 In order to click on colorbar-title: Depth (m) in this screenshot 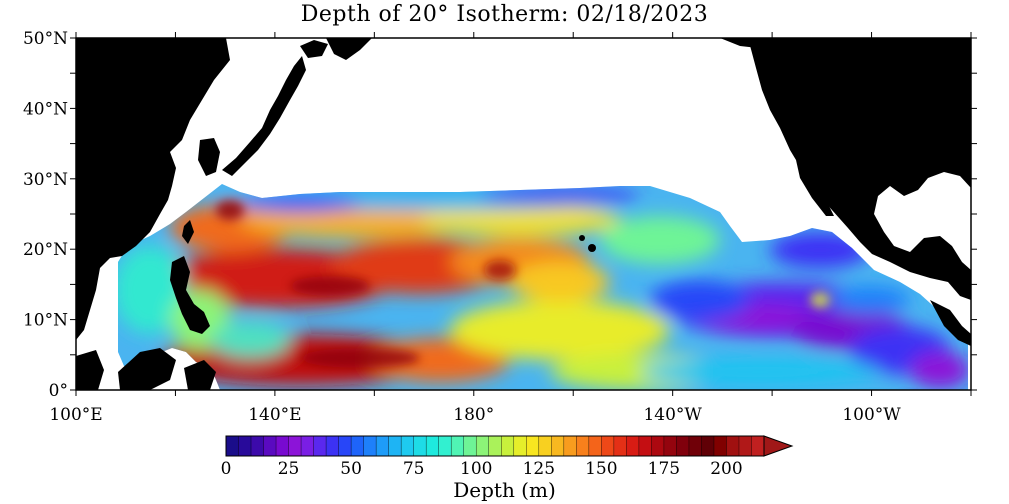, I will do `click(504, 490)`.